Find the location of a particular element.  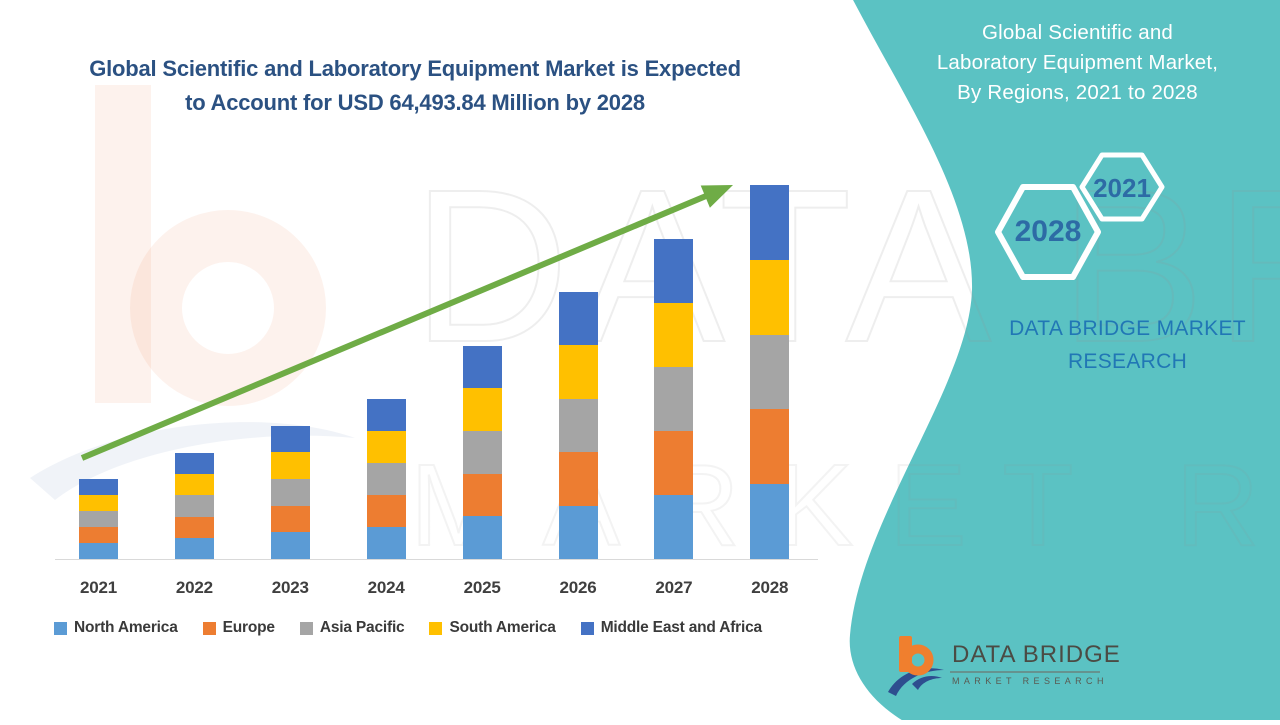

bar-segment-asia-pacific-2022 is located at coordinates (194, 506).